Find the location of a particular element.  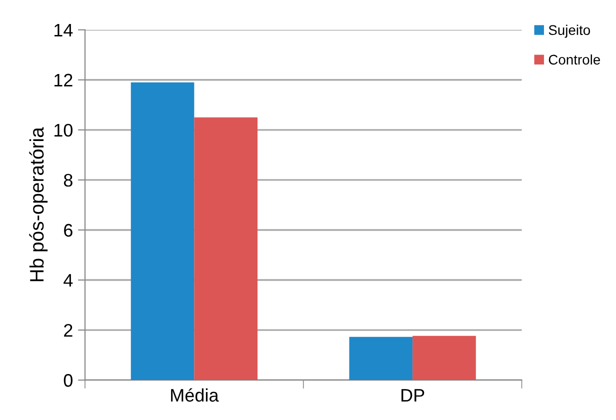

legend-label: Sujeito is located at coordinates (569, 31).